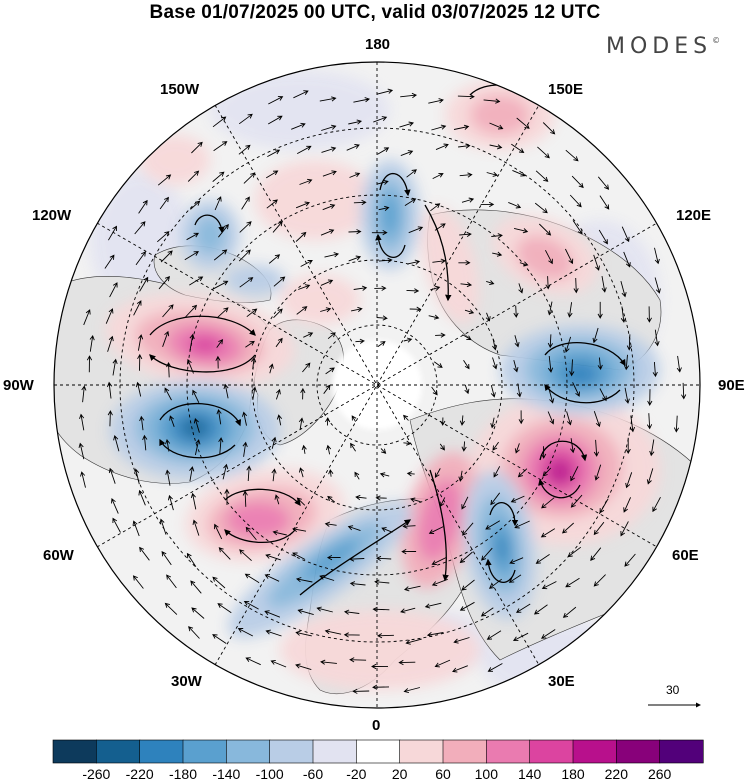  What do you see at coordinates (573, 774) in the screenshot?
I see `colorbar-label: 180` at bounding box center [573, 774].